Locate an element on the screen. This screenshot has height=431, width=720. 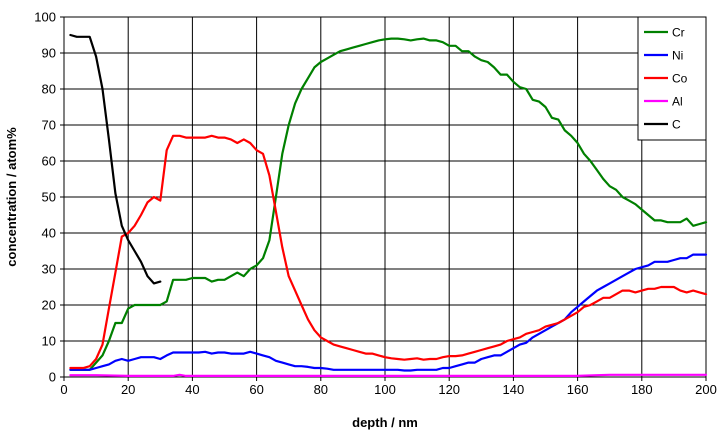
y-tick-label: 70 is located at coordinates (49, 125).